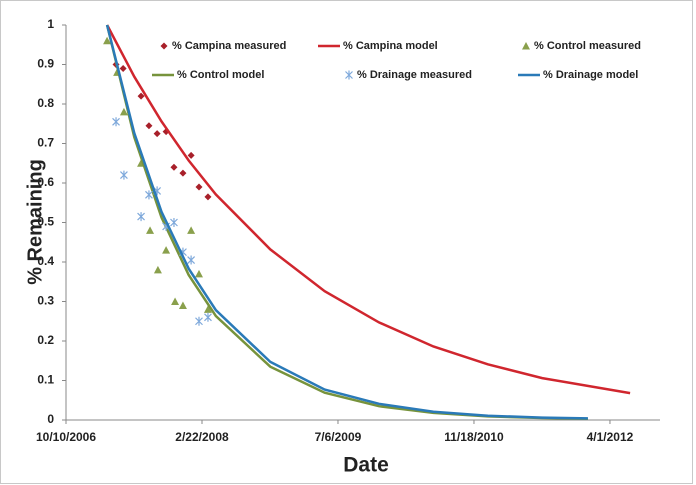 This screenshot has width=696, height=485. What do you see at coordinates (366, 465) in the screenshot?
I see `x-axis-title: Date` at bounding box center [366, 465].